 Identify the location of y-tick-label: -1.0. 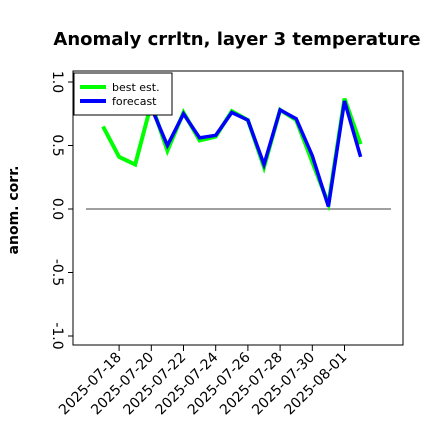
(57, 335).